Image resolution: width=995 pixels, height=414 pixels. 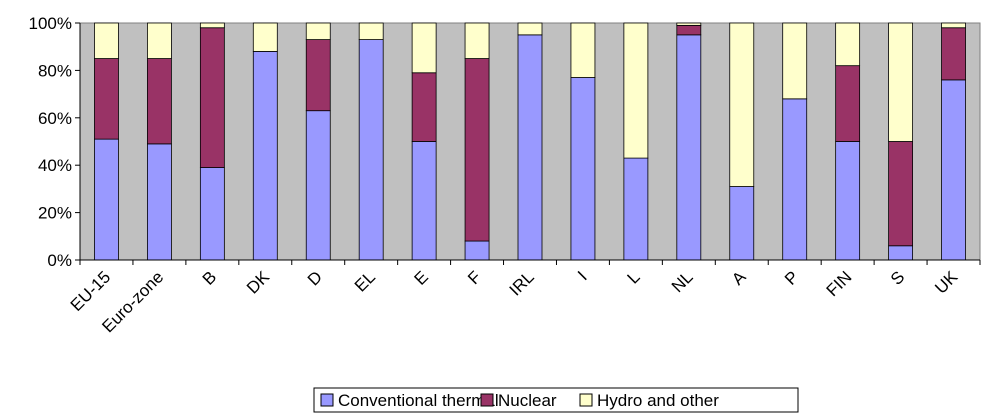 I want to click on x-tick-label: S, so click(x=897, y=277).